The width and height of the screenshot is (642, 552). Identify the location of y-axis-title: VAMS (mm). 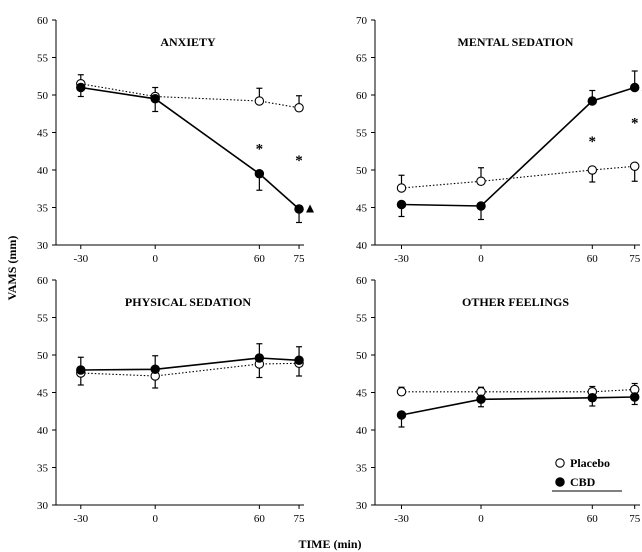
(12, 268).